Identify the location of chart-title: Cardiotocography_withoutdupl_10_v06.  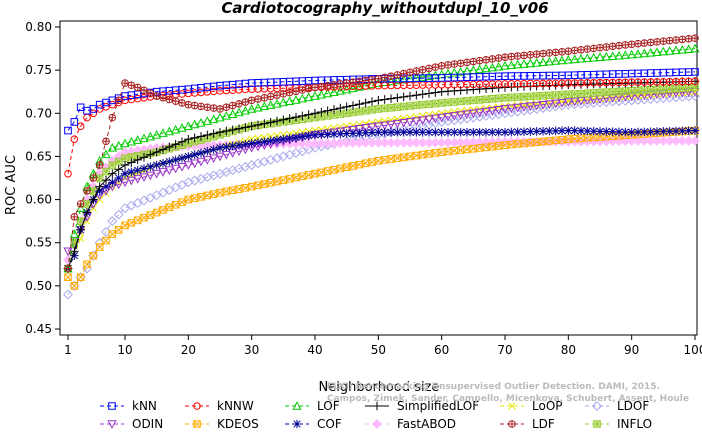
(384, 8).